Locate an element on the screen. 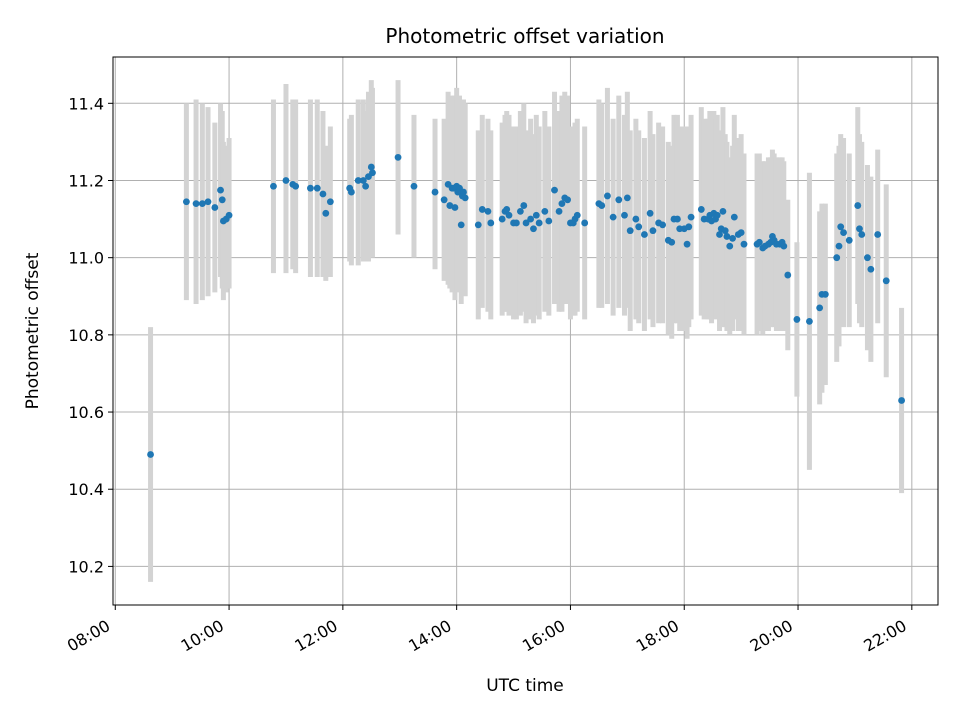 This screenshot has width=960, height=720. y-tick-label: 11.4 is located at coordinates (86, 103).